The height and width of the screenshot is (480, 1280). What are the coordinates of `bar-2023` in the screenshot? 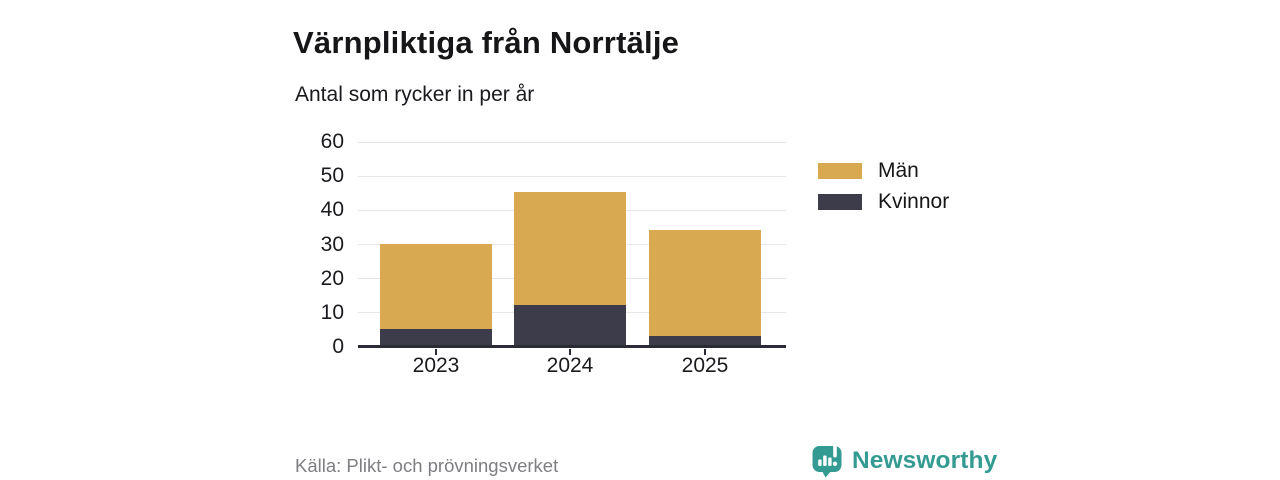 It's located at (436, 294).